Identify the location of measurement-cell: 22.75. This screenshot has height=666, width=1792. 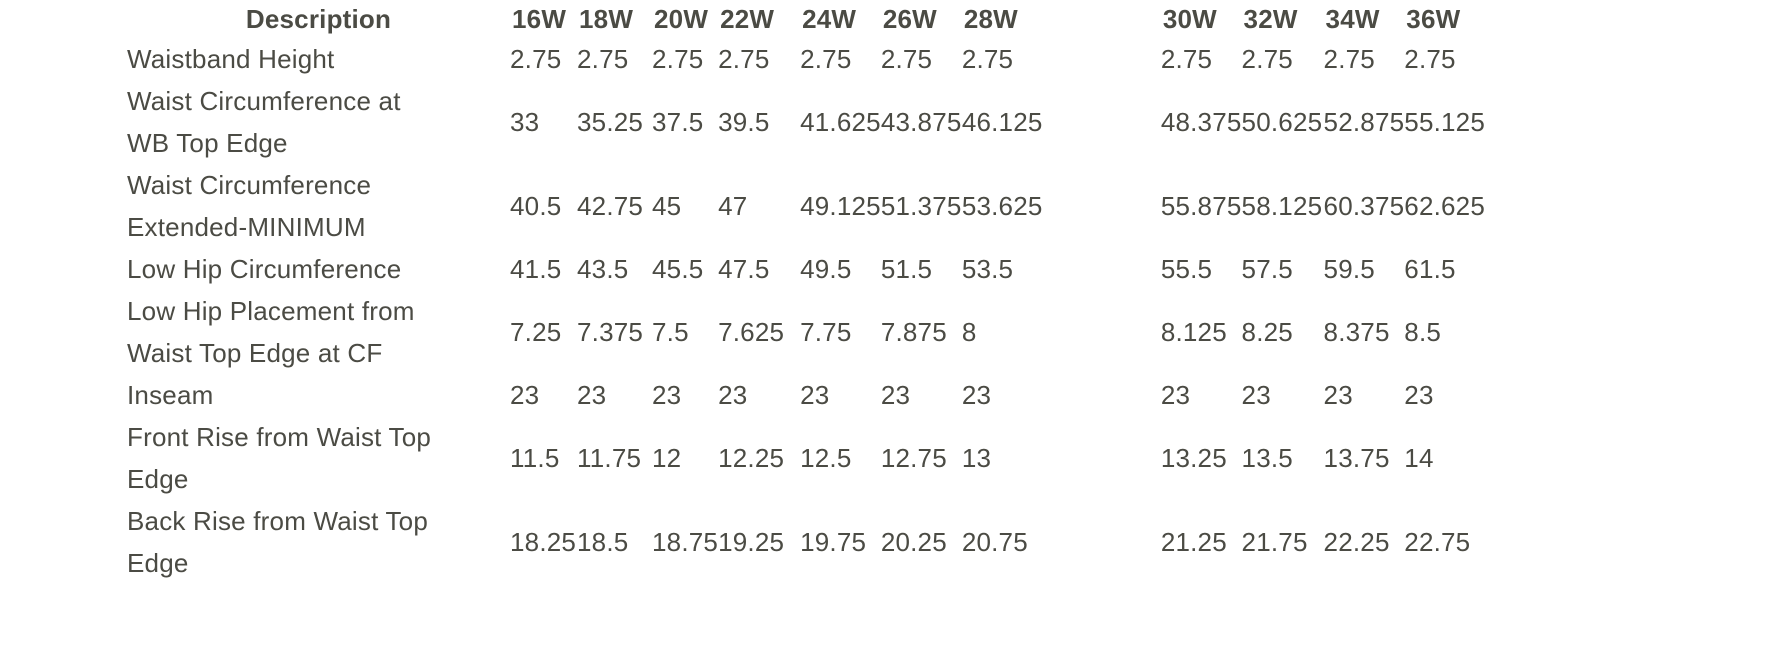
(1437, 542).